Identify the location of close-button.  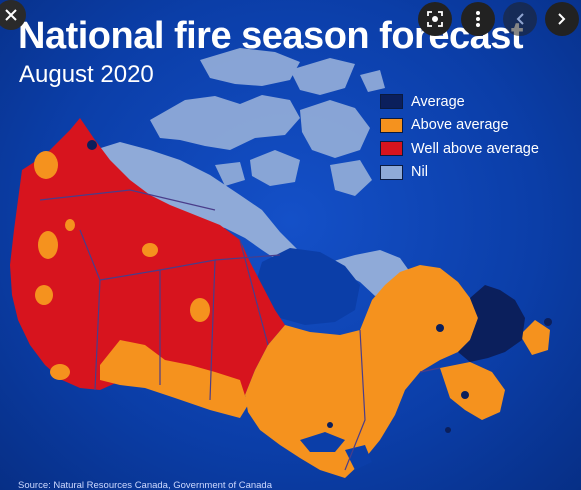
(13, 15).